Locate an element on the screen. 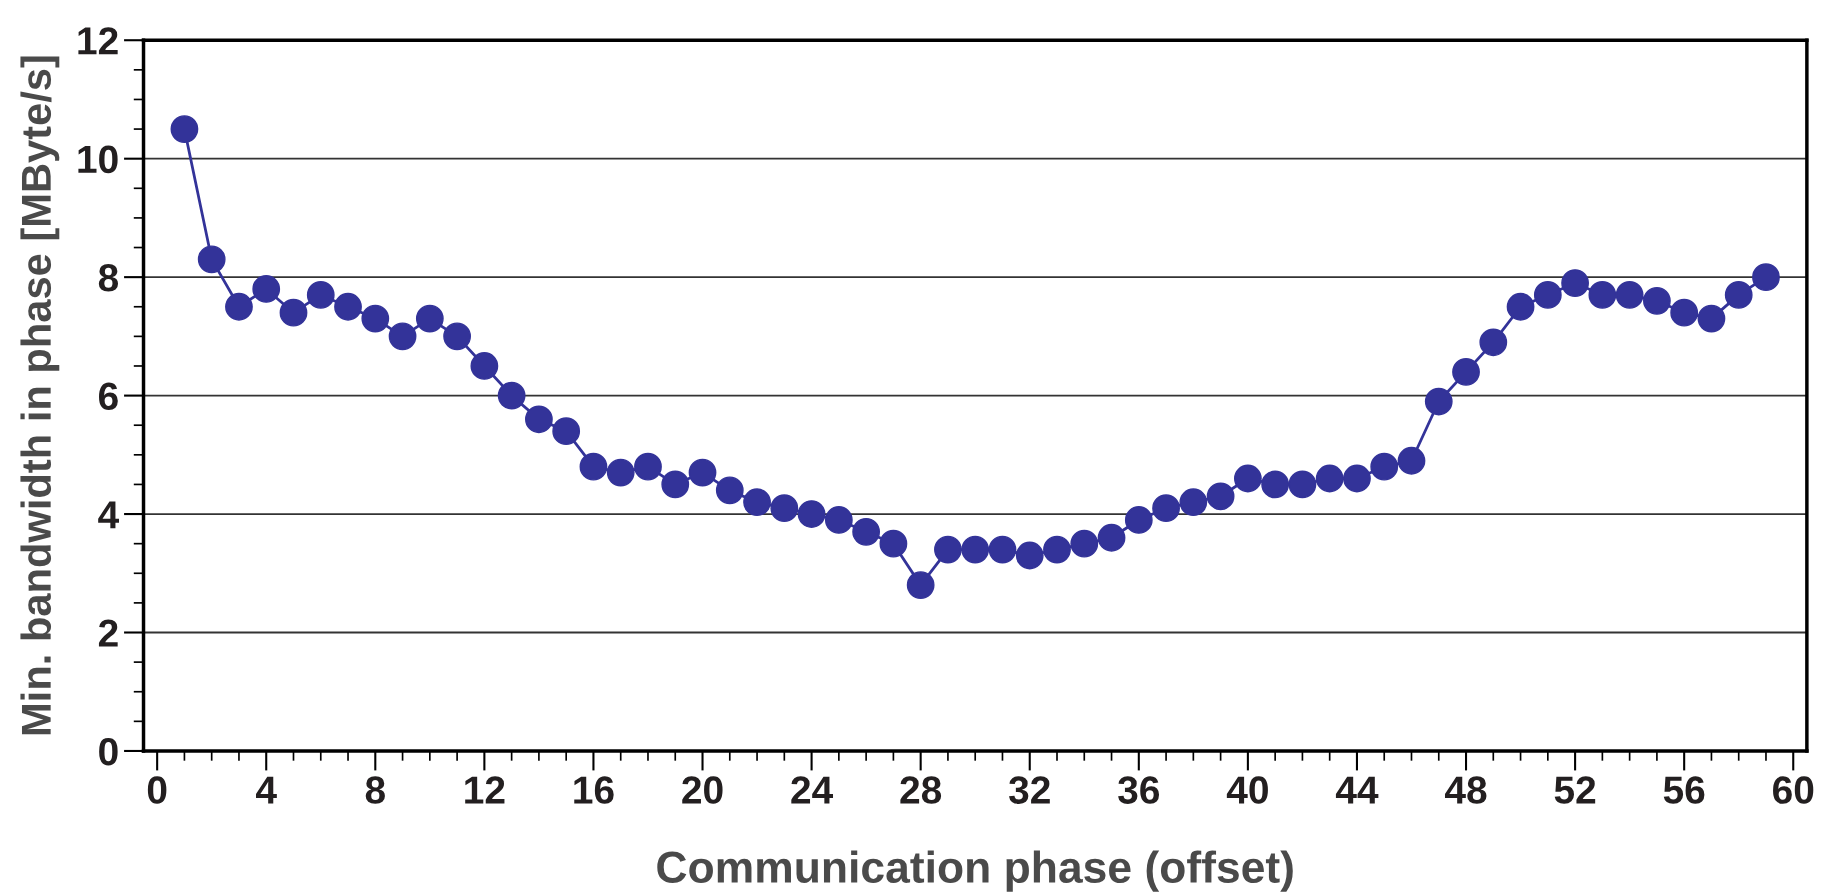 This screenshot has height=894, width=1840. y-tick-label: 4 is located at coordinates (109, 515).